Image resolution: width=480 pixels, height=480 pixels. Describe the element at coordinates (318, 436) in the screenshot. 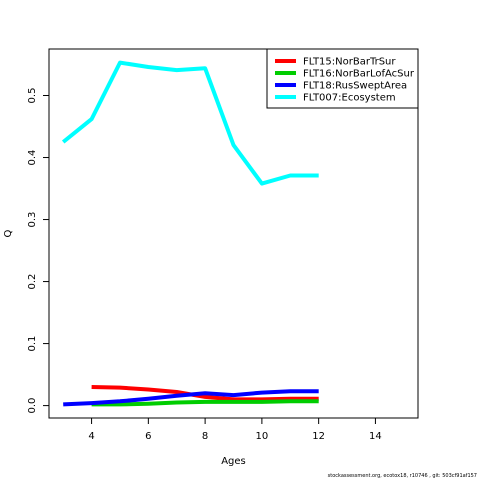

I see `x-tick-label: 12` at that location.